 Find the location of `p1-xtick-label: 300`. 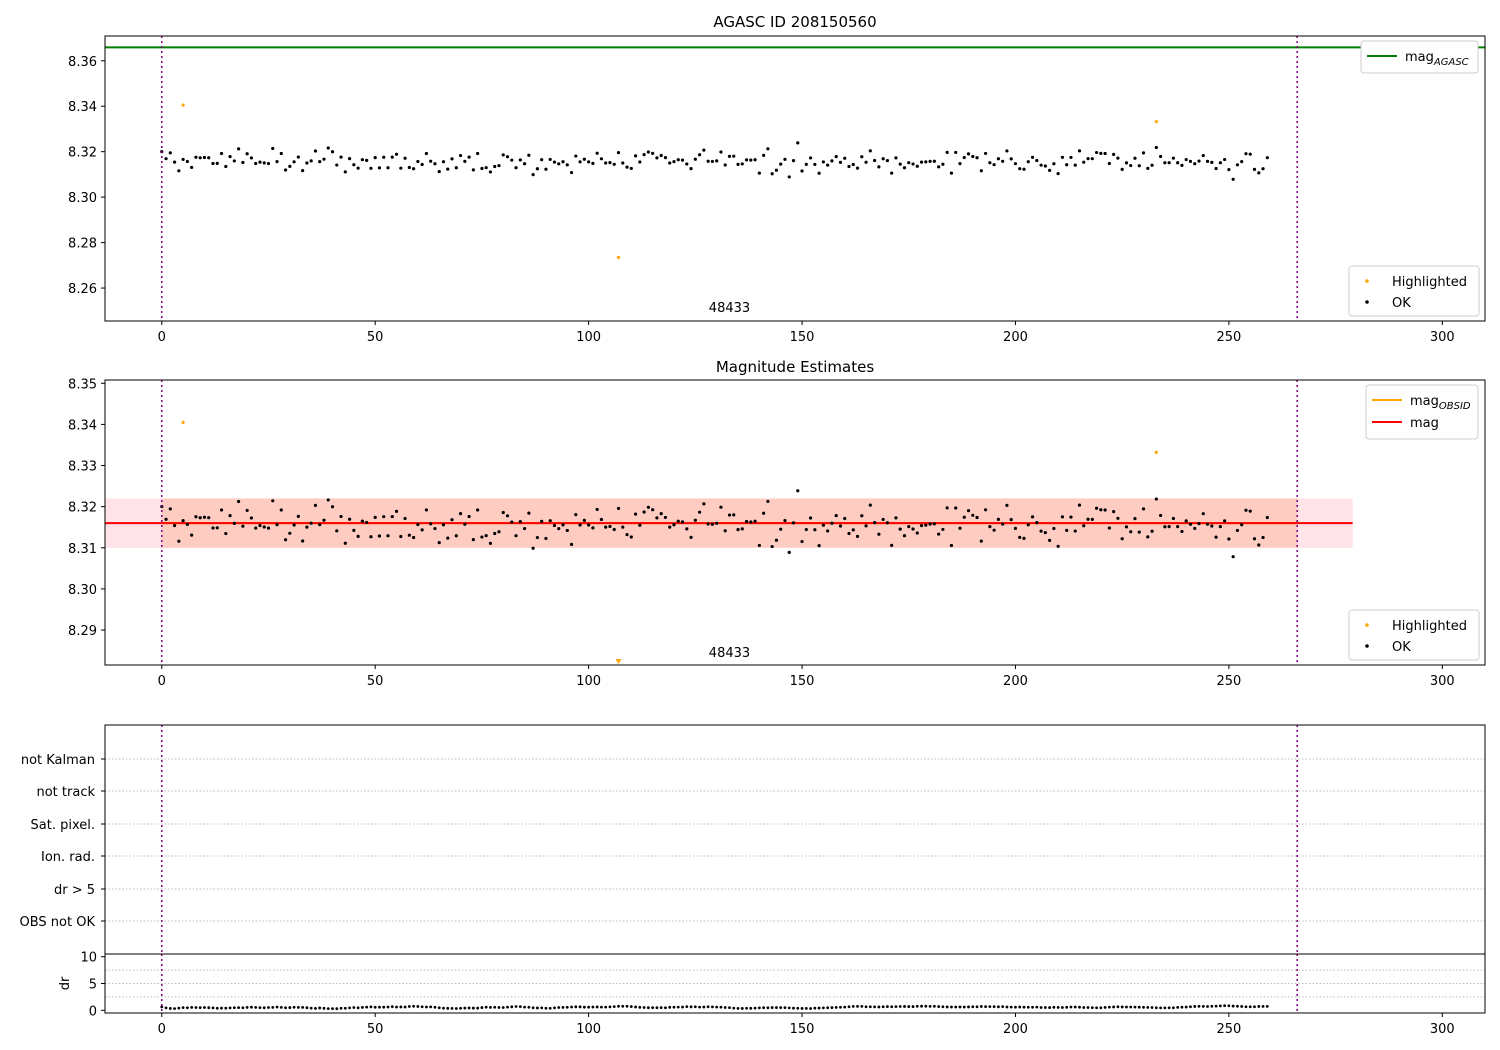

p1-xtick-label: 300 is located at coordinates (1442, 337).